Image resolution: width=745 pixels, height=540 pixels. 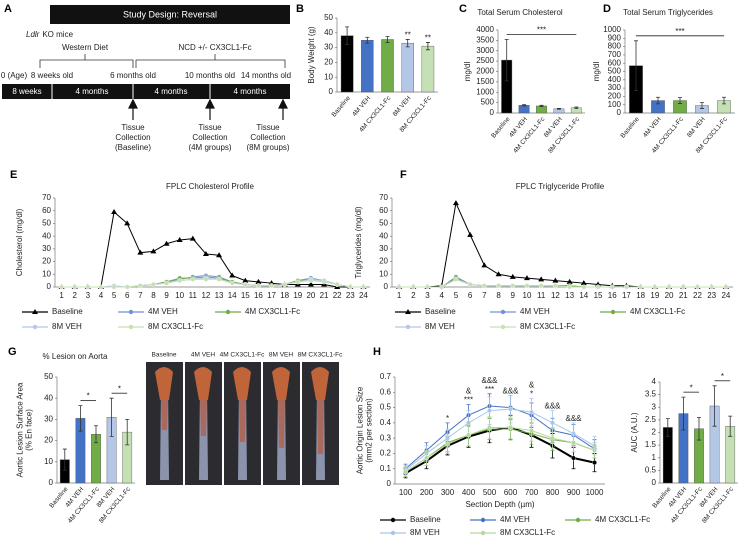 I want to click on y-tick-label: 0.5, so click(x=386, y=407).